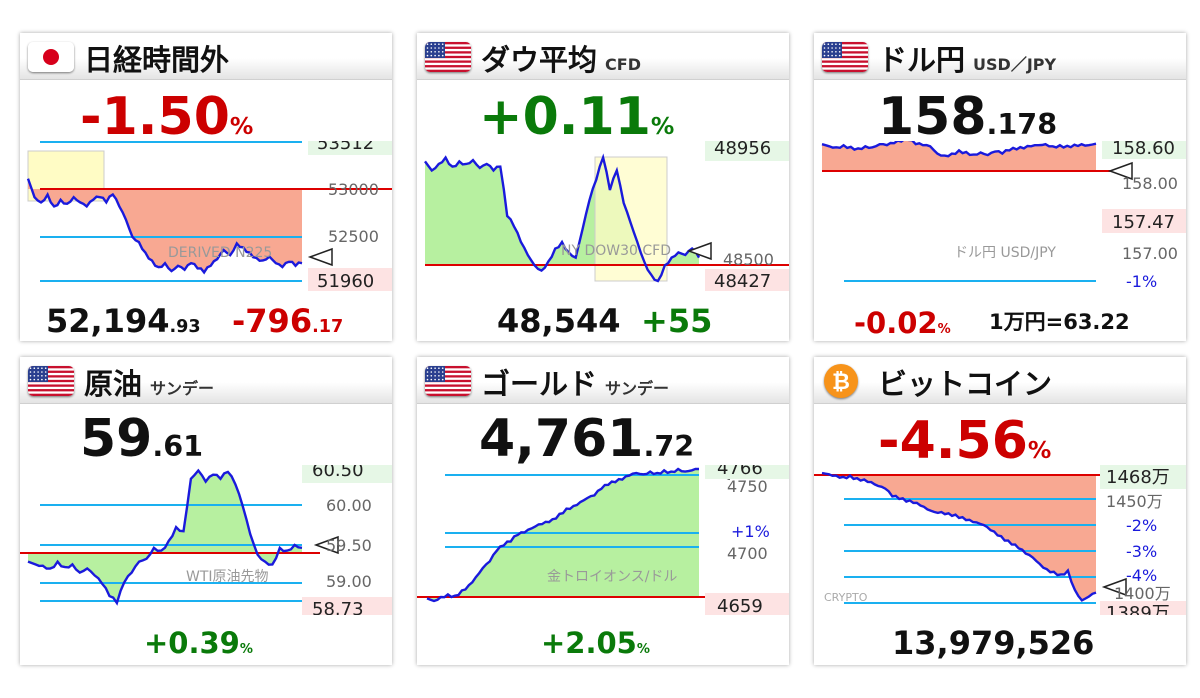  Describe the element at coordinates (747, 553) in the screenshot. I see `axis-label: 4700` at that location.